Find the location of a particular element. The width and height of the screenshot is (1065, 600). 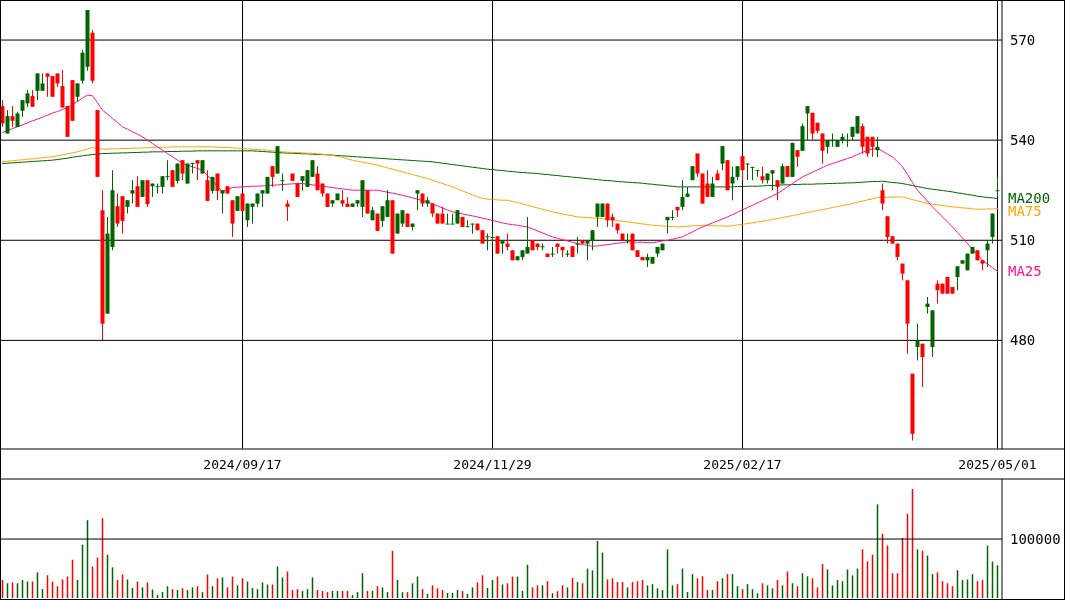

y-tick-label: 540 is located at coordinates (1023, 140).